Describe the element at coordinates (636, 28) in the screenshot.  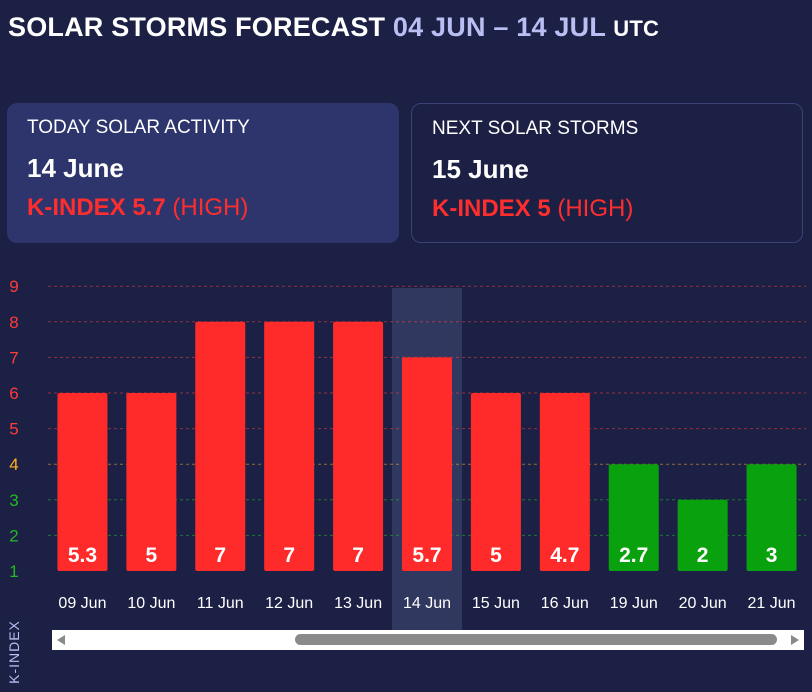
I see `timezone-label: UTC` at that location.